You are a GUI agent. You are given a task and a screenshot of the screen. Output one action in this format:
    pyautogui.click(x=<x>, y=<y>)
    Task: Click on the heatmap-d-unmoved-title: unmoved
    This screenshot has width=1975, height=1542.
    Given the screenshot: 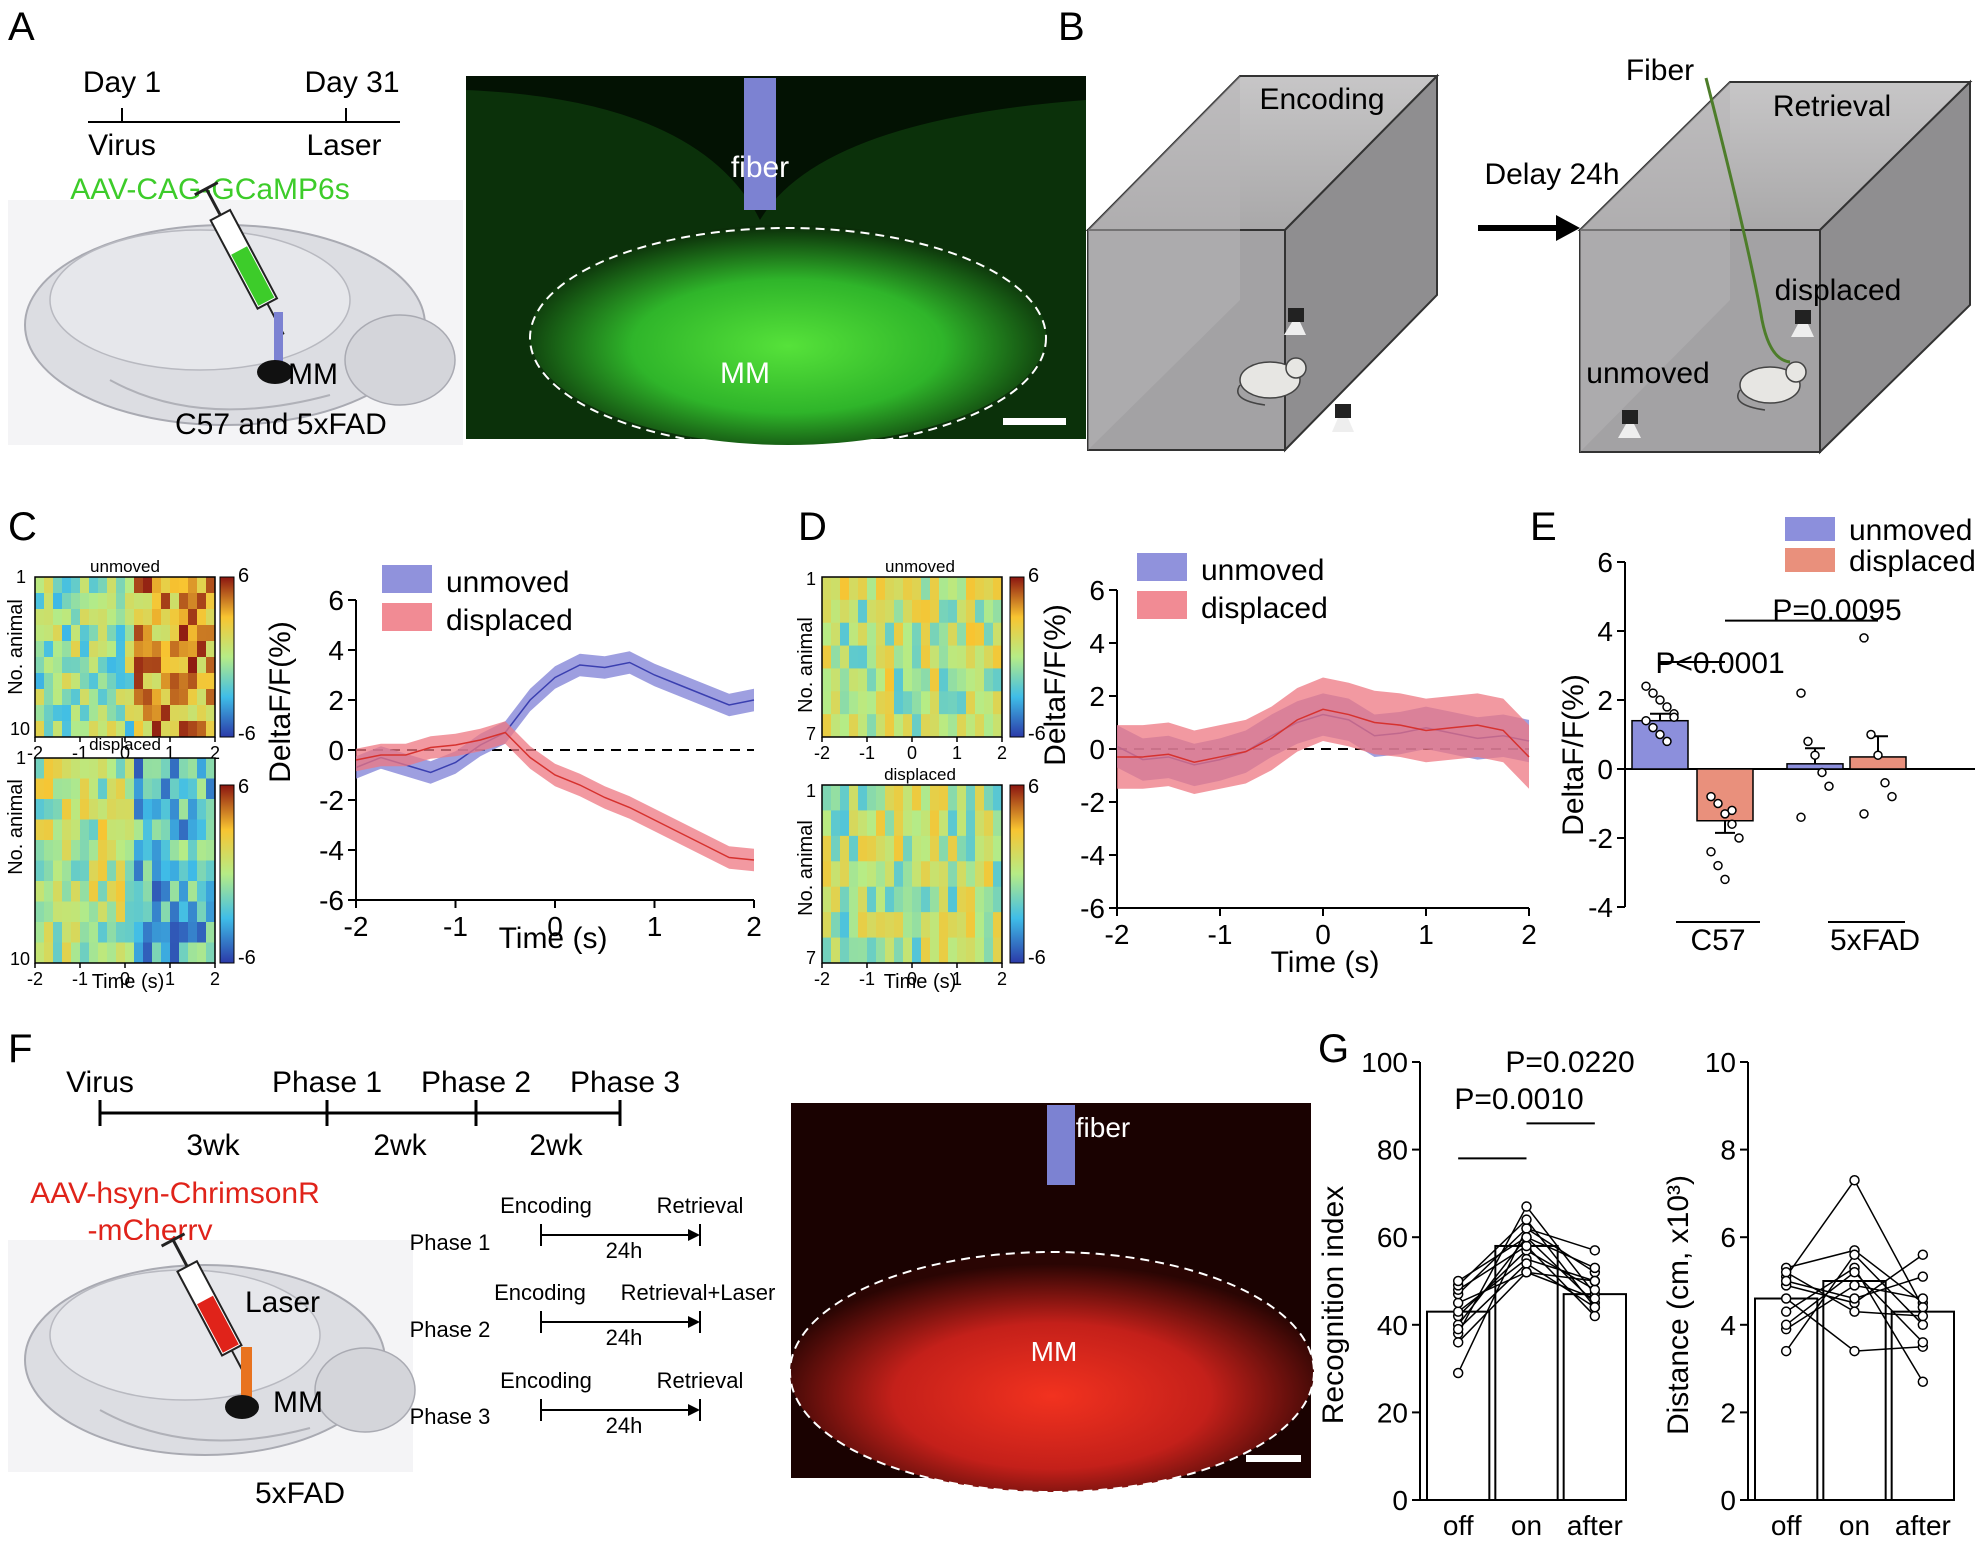 What is the action you would take?
    pyautogui.click(x=920, y=566)
    